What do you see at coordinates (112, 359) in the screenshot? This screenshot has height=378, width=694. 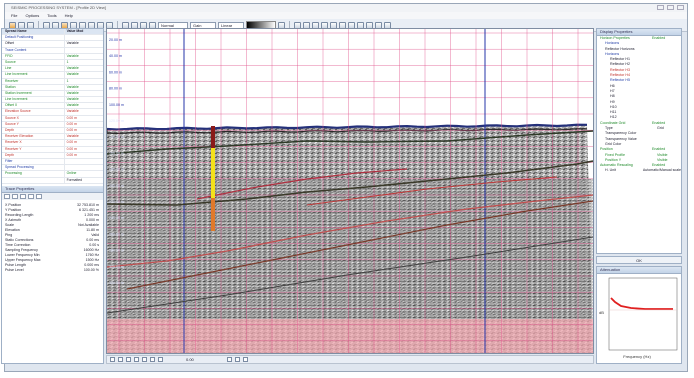 I see `first-icon` at bounding box center [112, 359].